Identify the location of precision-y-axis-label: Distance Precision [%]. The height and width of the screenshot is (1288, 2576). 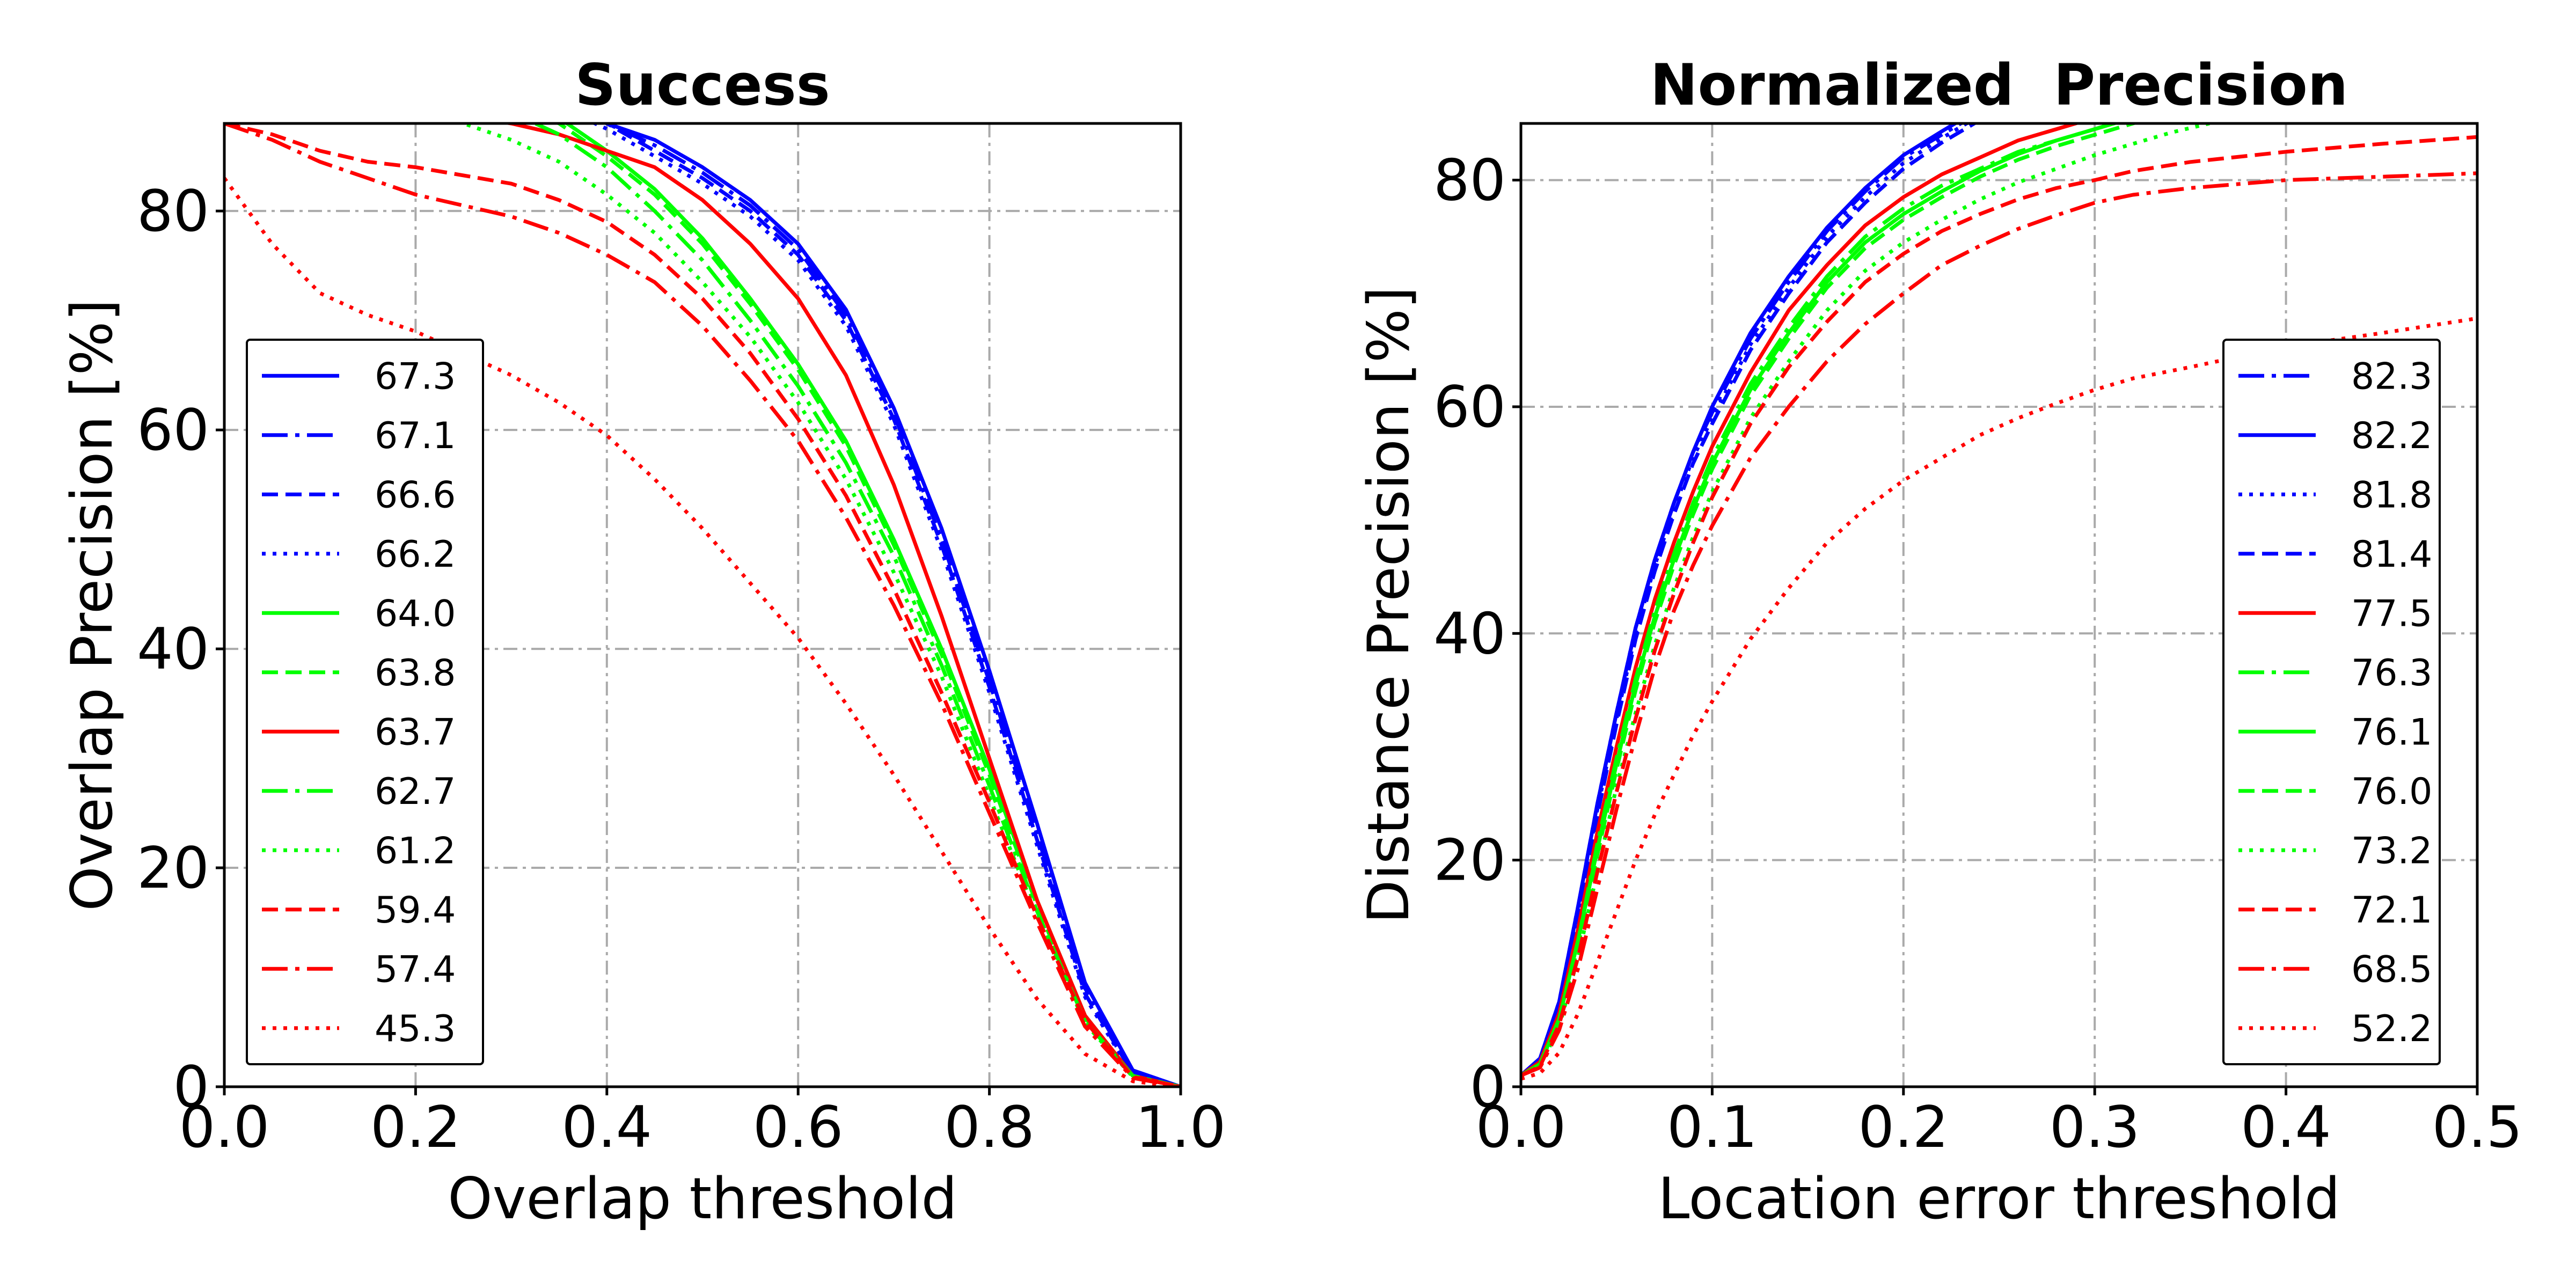
(1389, 605).